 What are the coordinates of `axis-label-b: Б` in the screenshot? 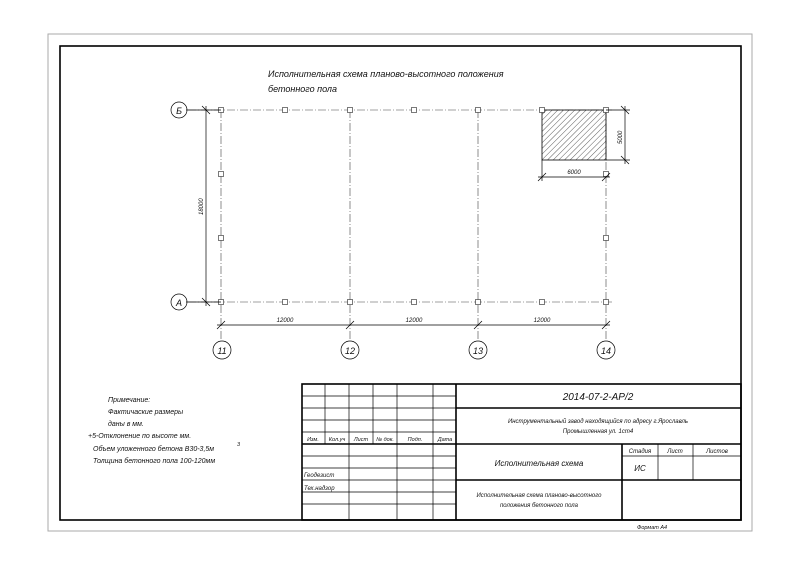 It's located at (179, 111).